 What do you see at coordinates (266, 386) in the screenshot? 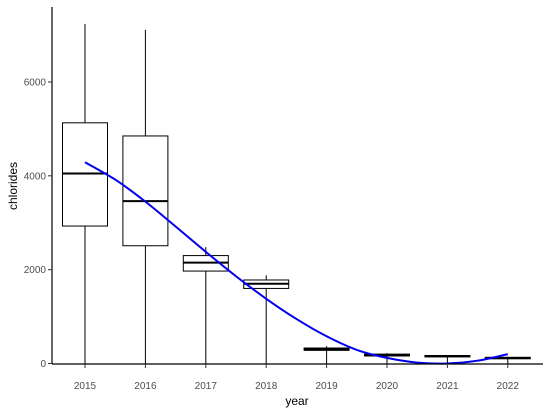
I see `x-tick-label: 2018` at bounding box center [266, 386].